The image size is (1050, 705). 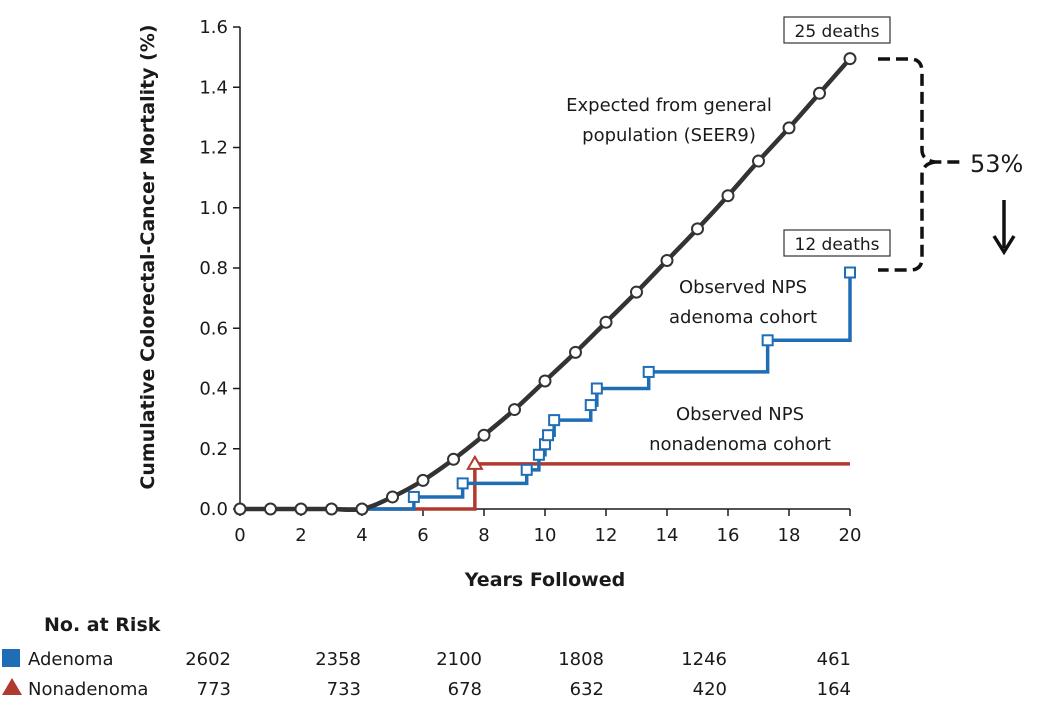 What do you see at coordinates (921, 164) in the screenshot?
I see `reduction-bracket` at bounding box center [921, 164].